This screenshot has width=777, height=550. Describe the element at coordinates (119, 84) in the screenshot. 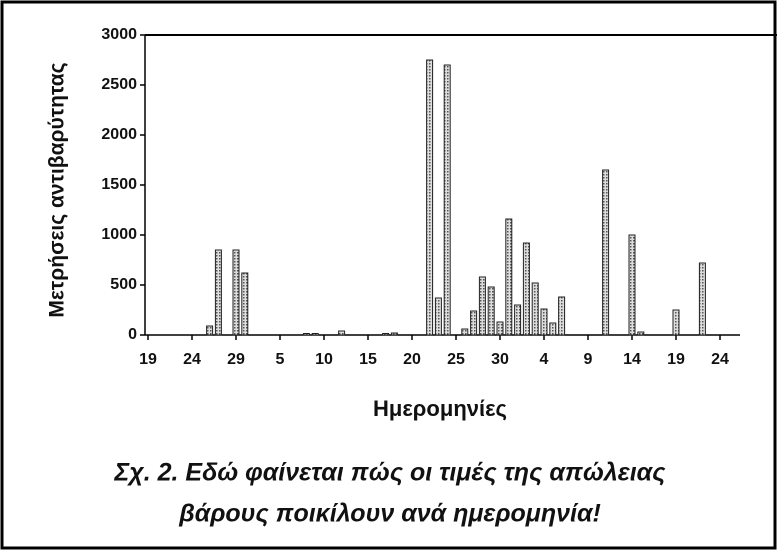

I see `y-tick-label: 2500` at that location.